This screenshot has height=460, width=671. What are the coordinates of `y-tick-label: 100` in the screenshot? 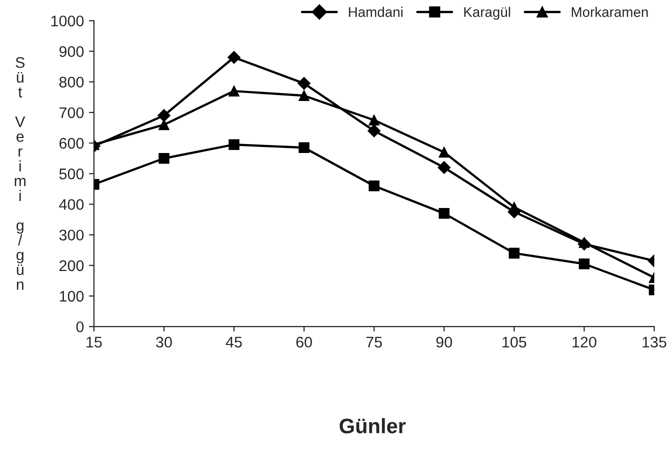 It's located at (72, 296).